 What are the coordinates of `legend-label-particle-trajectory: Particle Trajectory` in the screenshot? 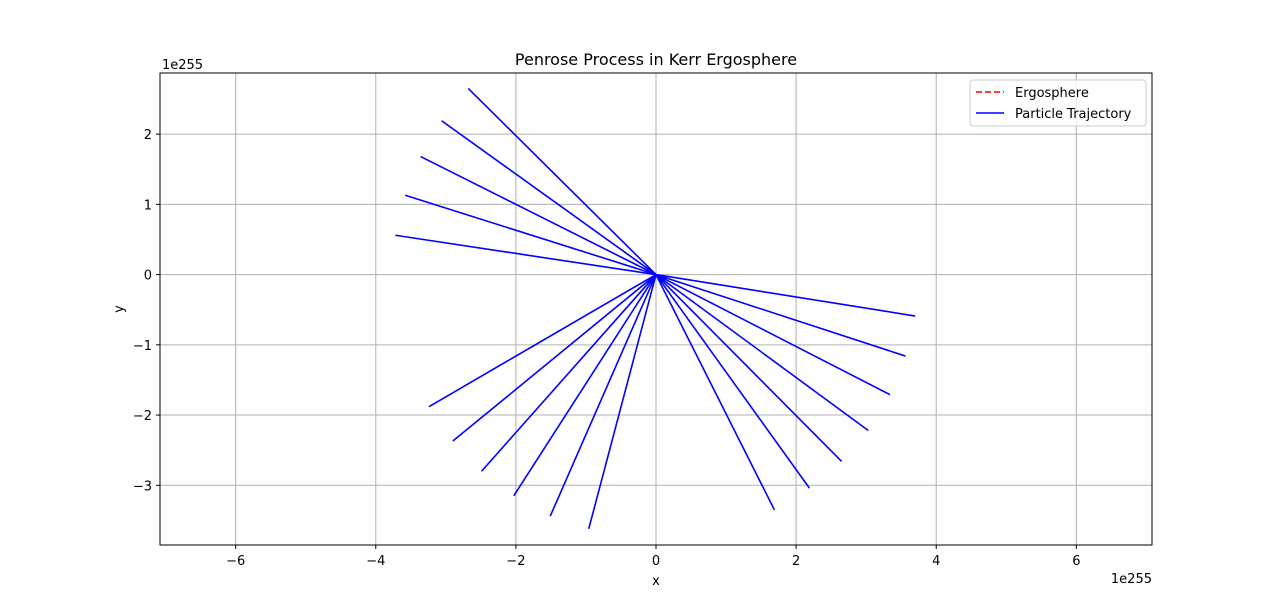 It's located at (1073, 114).